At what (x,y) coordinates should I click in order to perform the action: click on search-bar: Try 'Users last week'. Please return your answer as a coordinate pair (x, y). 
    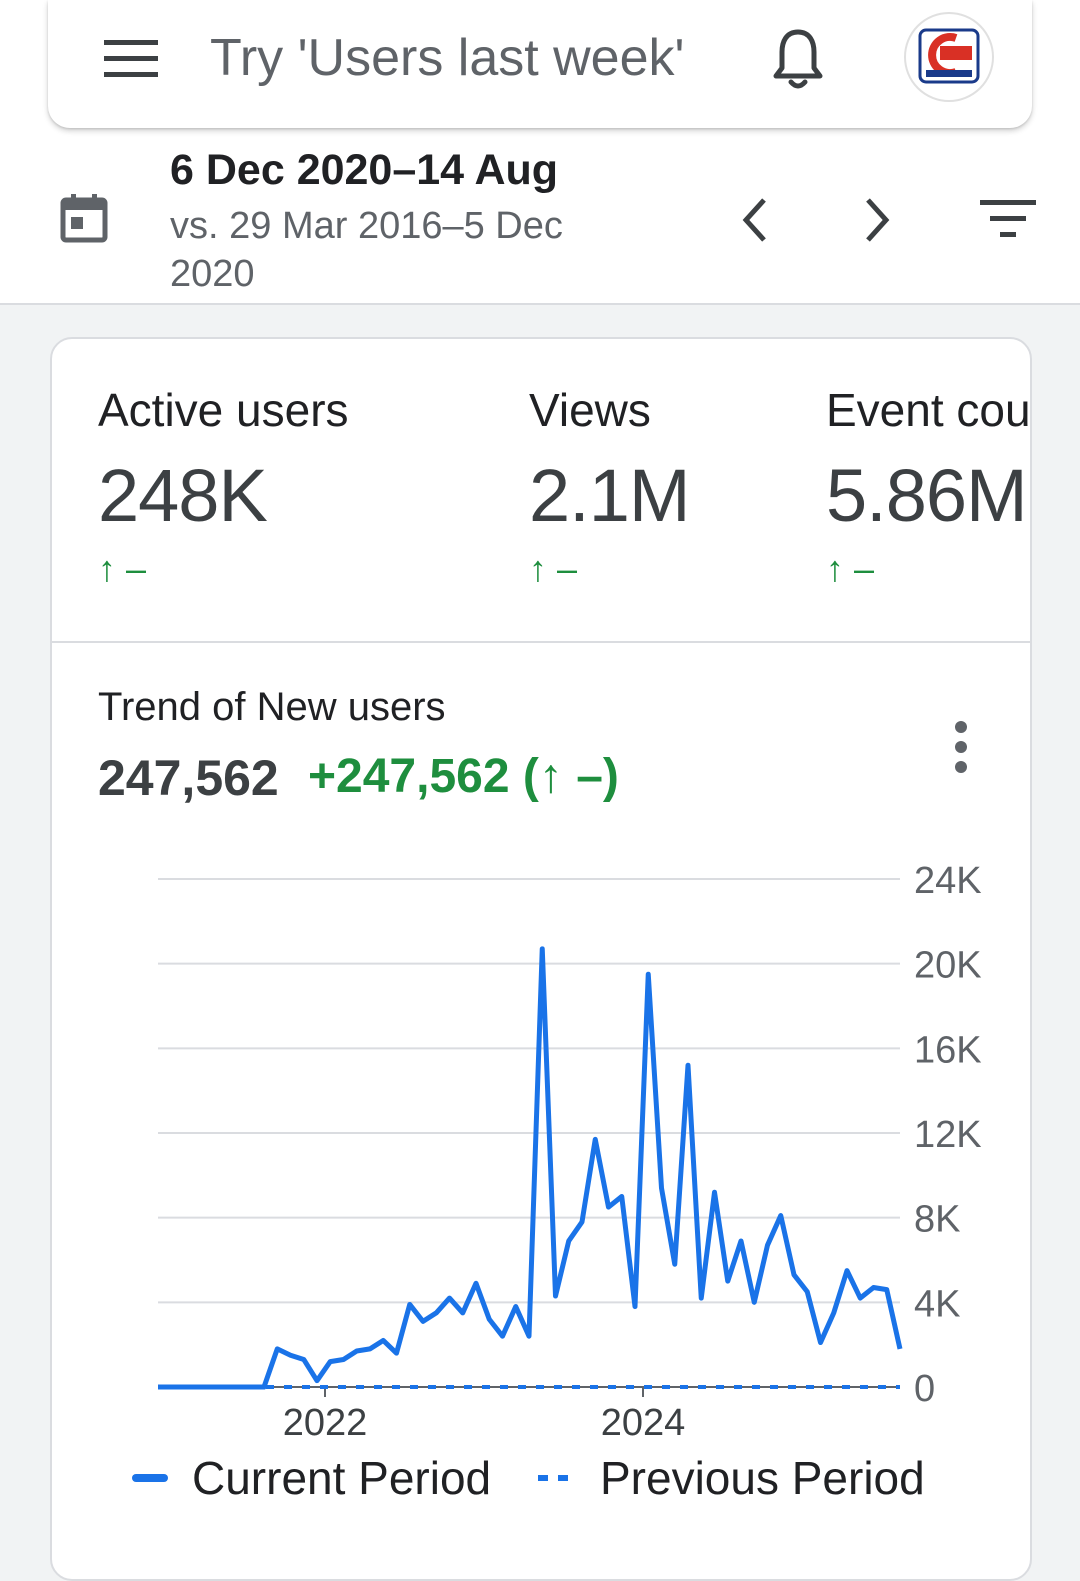
    Looking at the image, I should click on (540, 64).